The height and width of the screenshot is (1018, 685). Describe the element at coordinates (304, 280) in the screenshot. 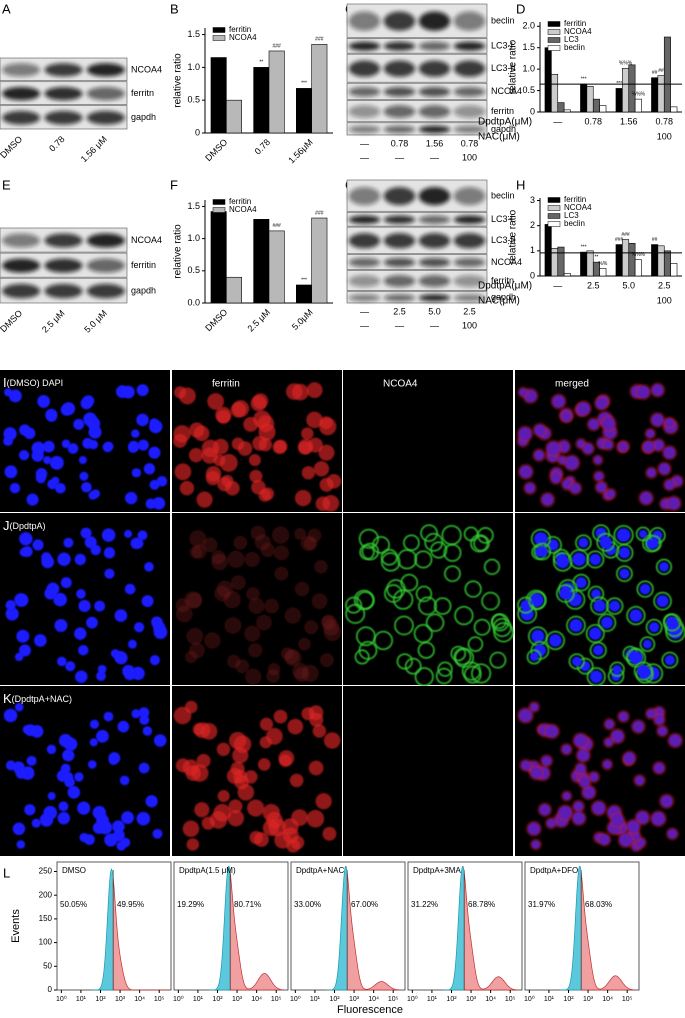

I see `significance-mark: ***` at that location.